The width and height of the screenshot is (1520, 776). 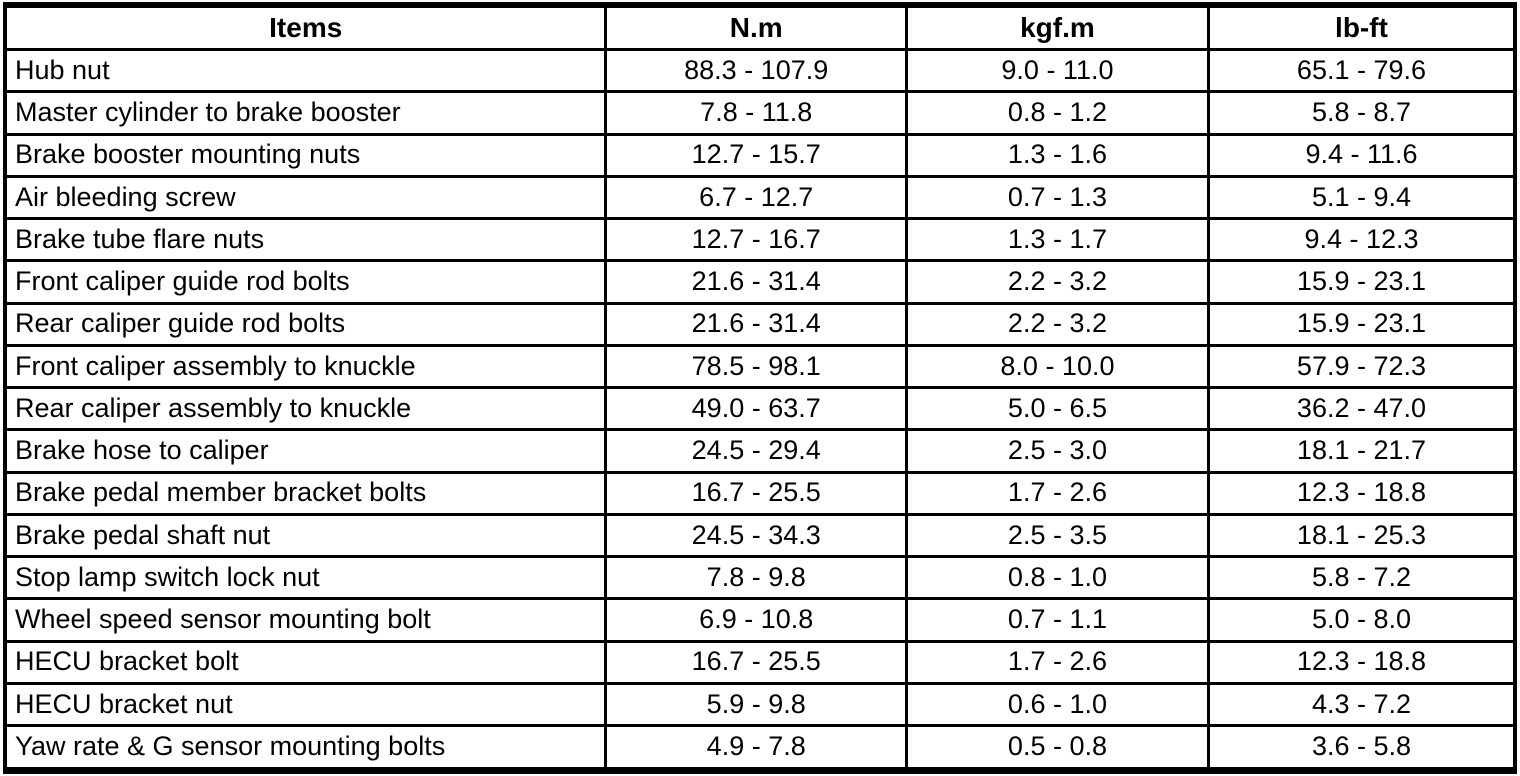 I want to click on item-cell: Front caliper guide rod bolts, so click(x=305, y=282).